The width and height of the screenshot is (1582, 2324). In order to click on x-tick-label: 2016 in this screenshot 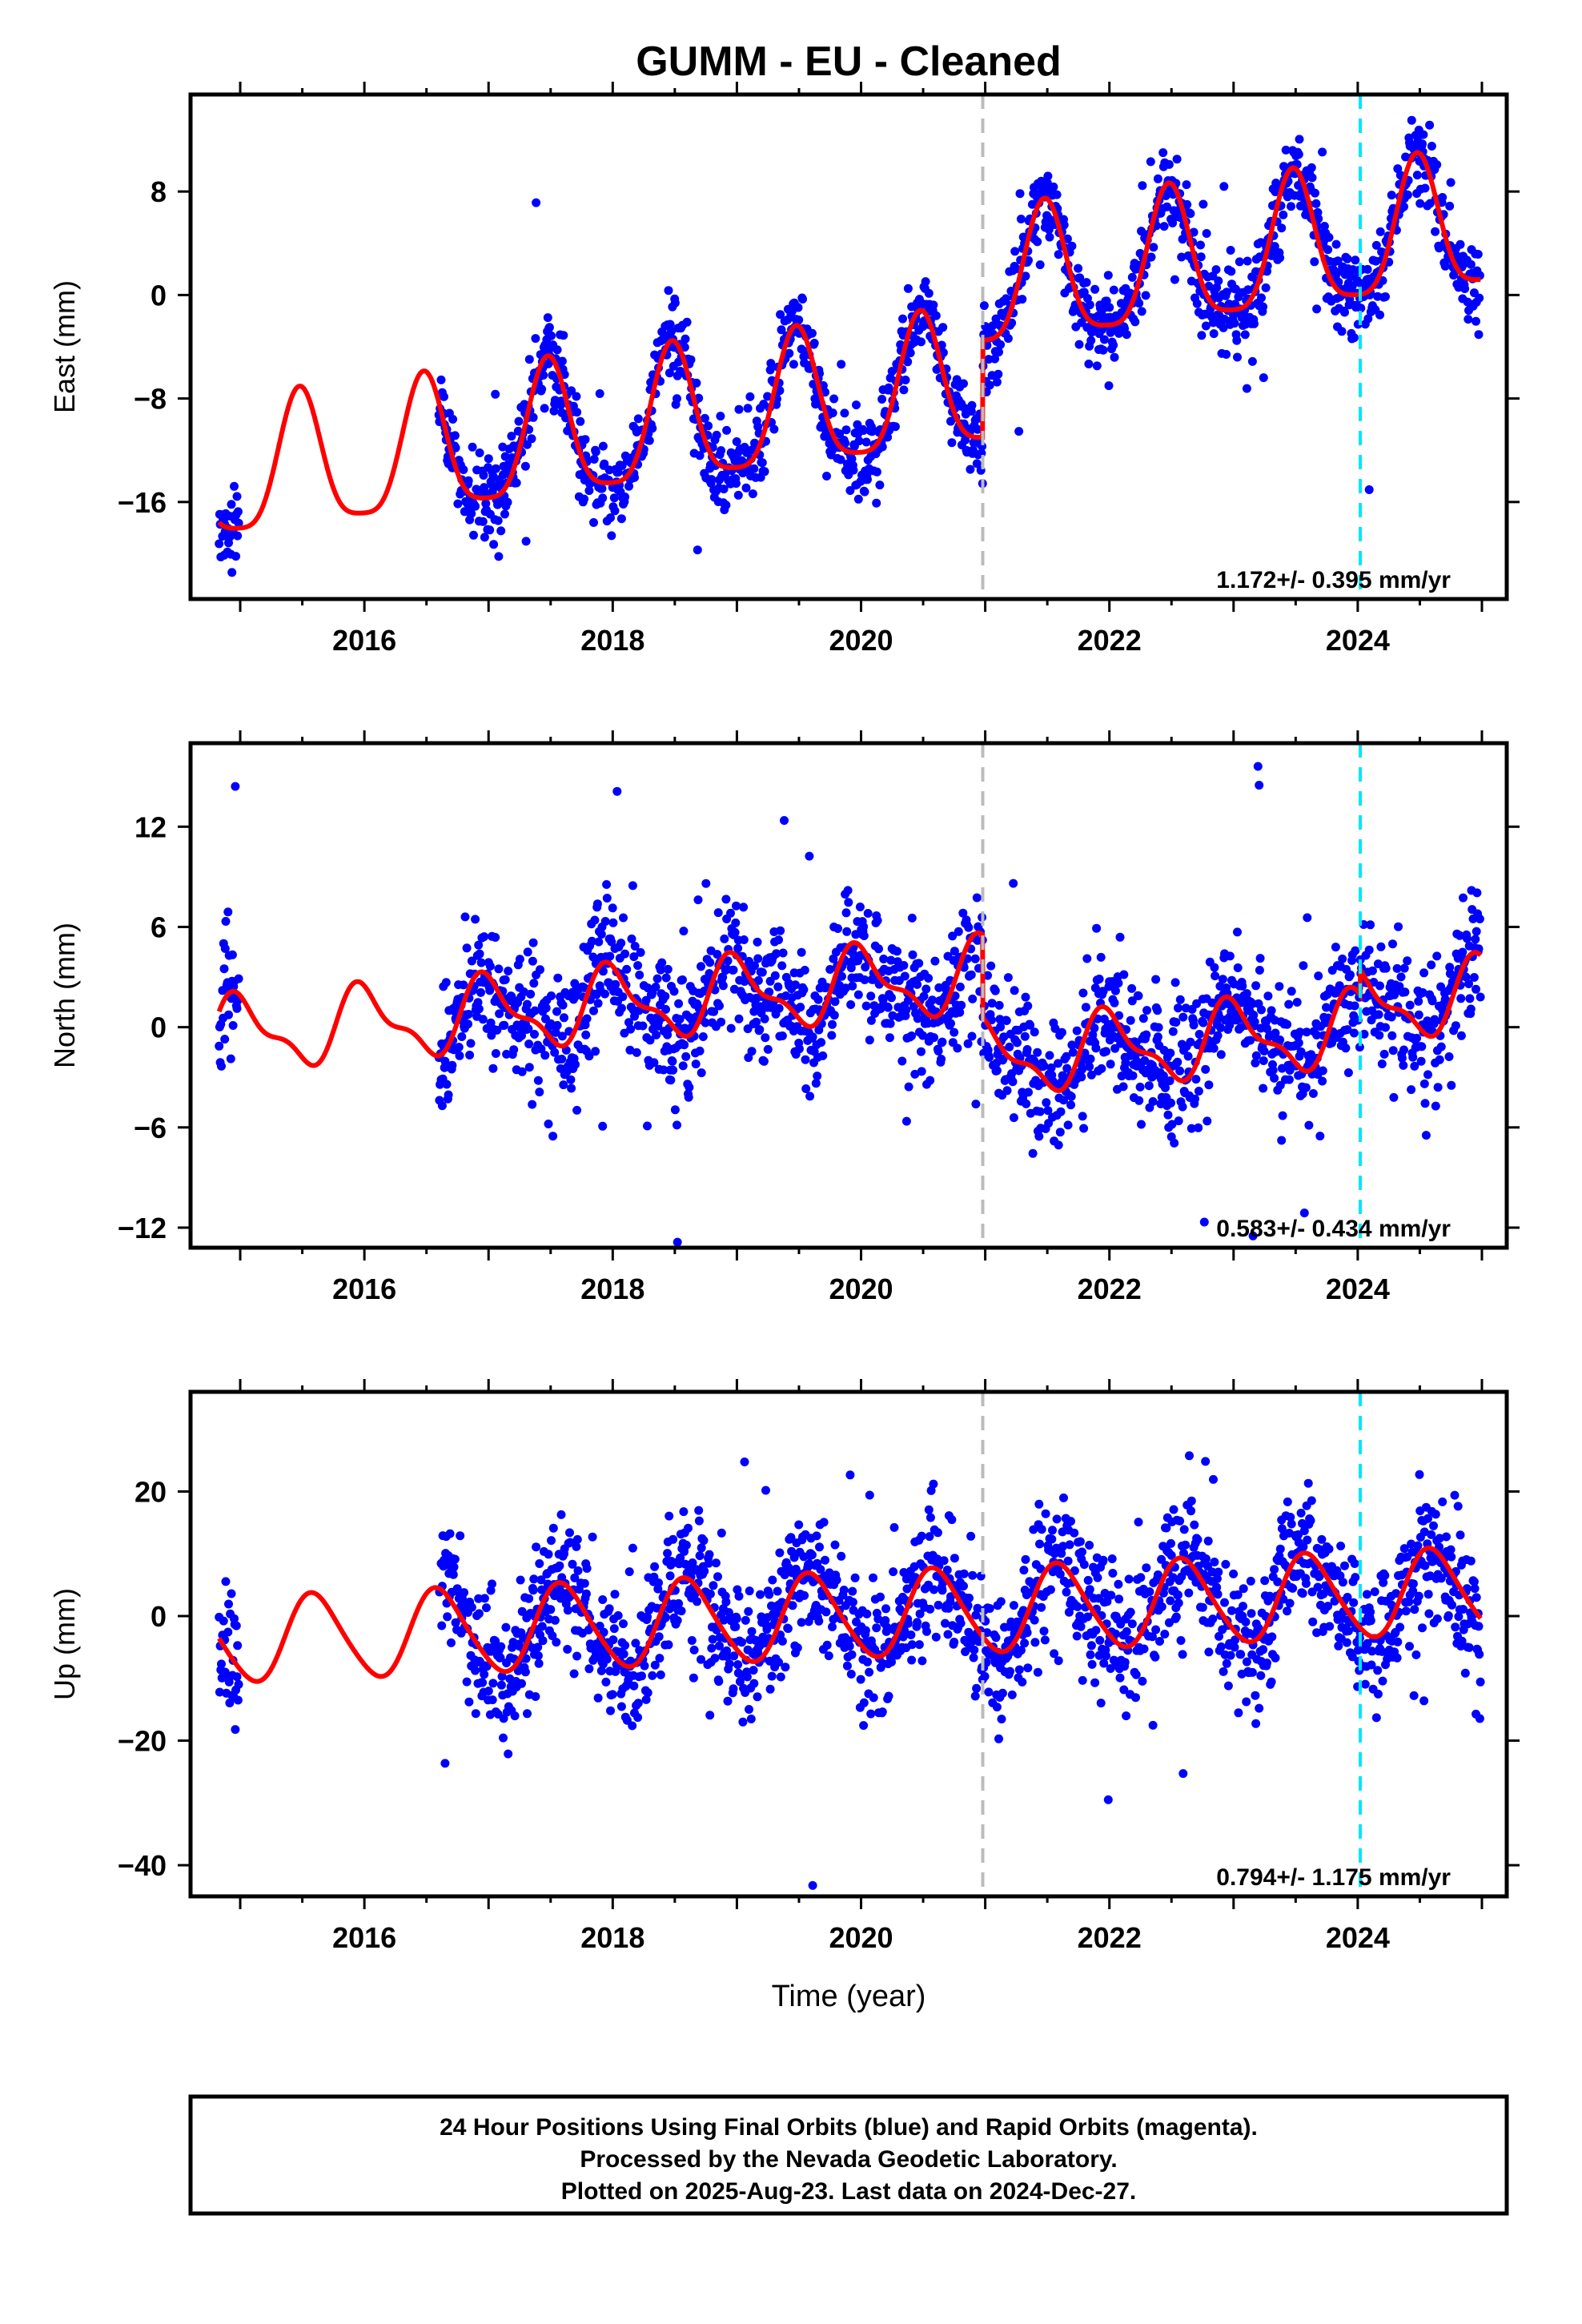, I will do `click(364, 1289)`.